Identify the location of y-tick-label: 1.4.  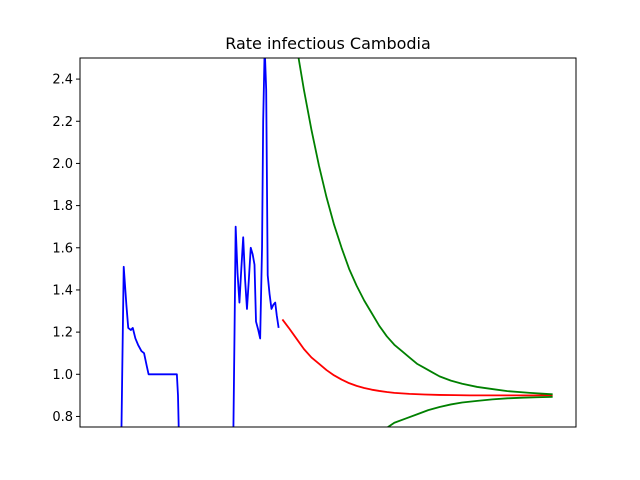
(62, 290).